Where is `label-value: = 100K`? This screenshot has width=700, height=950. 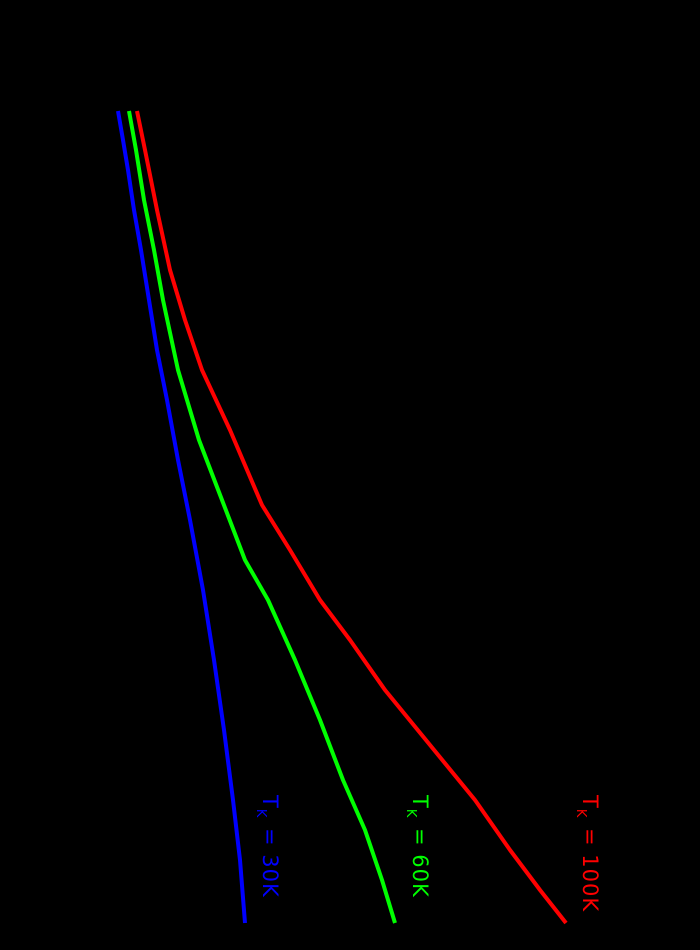
label-value: = 100K is located at coordinates (590, 866).